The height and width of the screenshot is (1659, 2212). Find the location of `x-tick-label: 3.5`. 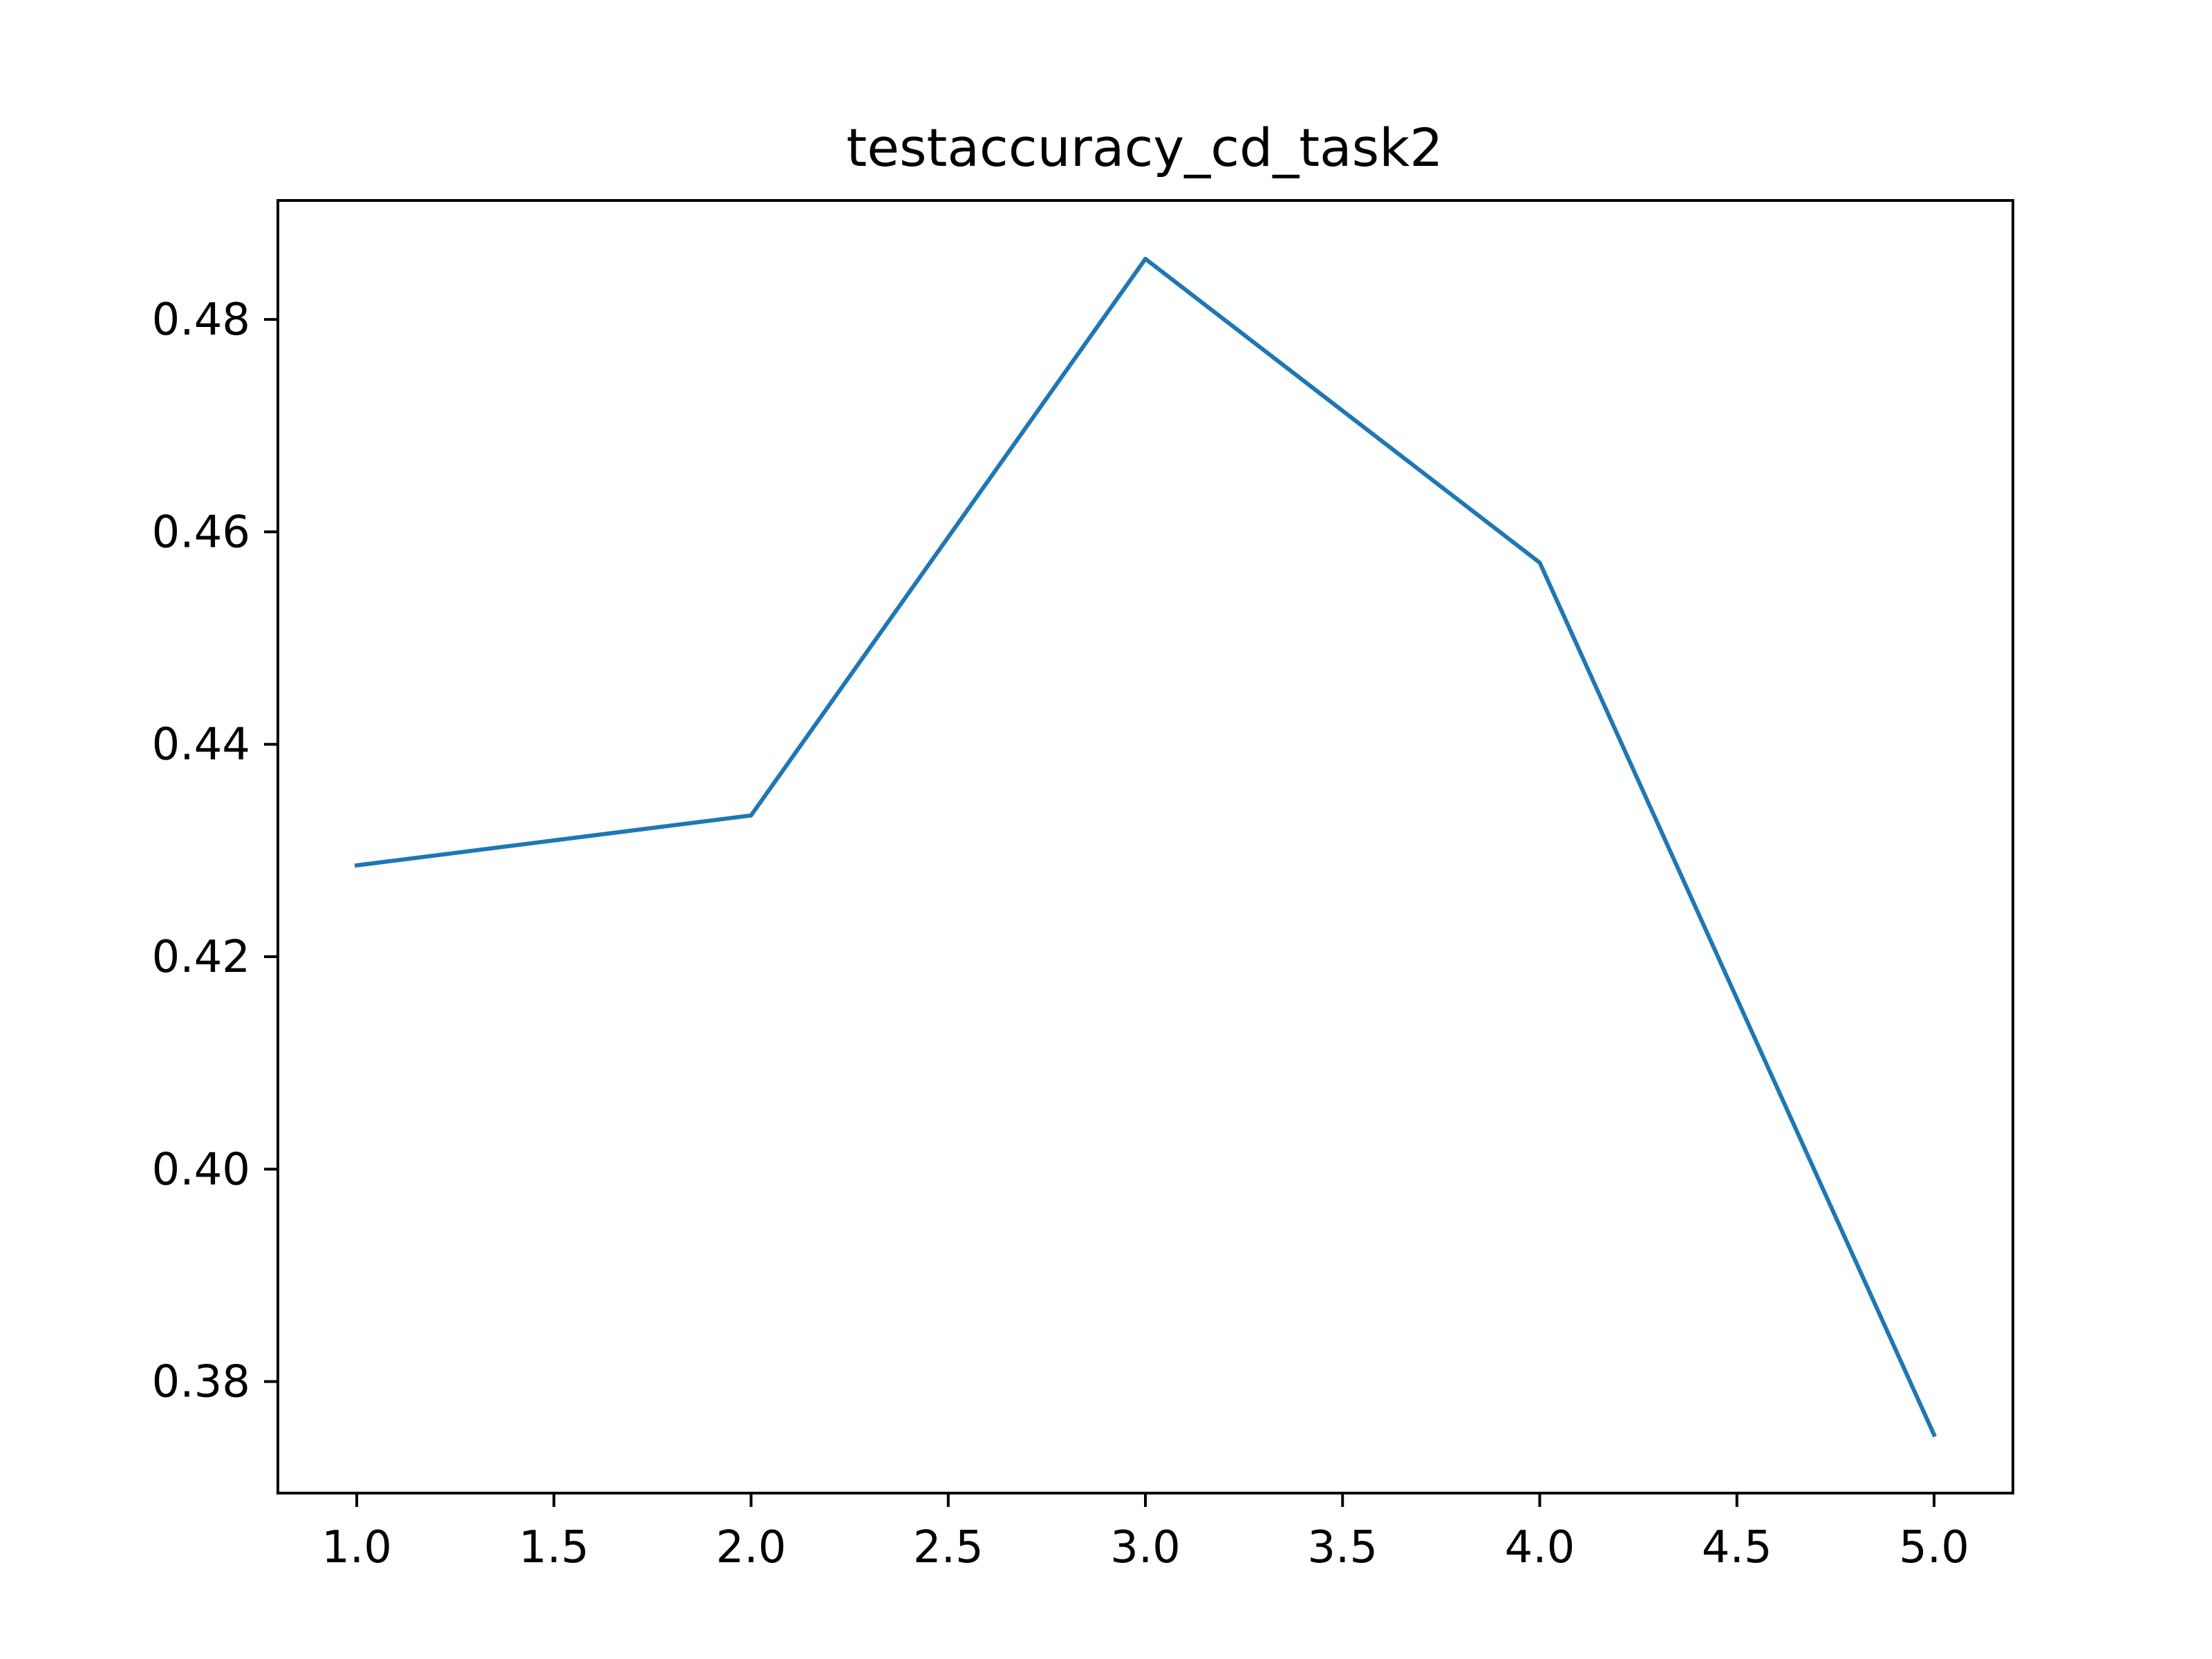

x-tick-label: 3.5 is located at coordinates (1342, 1548).